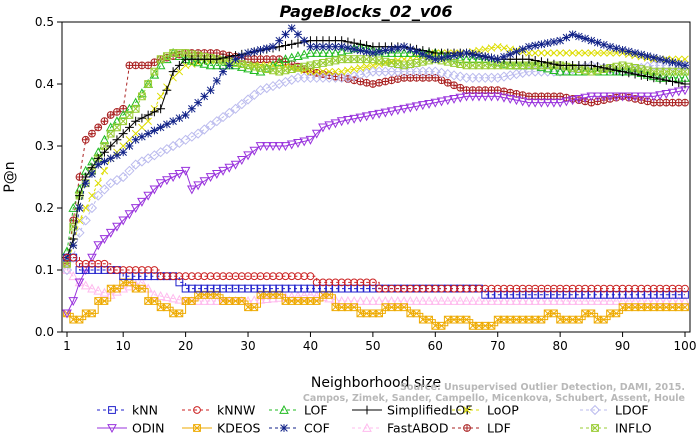  Describe the element at coordinates (614, 410) in the screenshot. I see `legend-item-ldof: LDOF` at that location.